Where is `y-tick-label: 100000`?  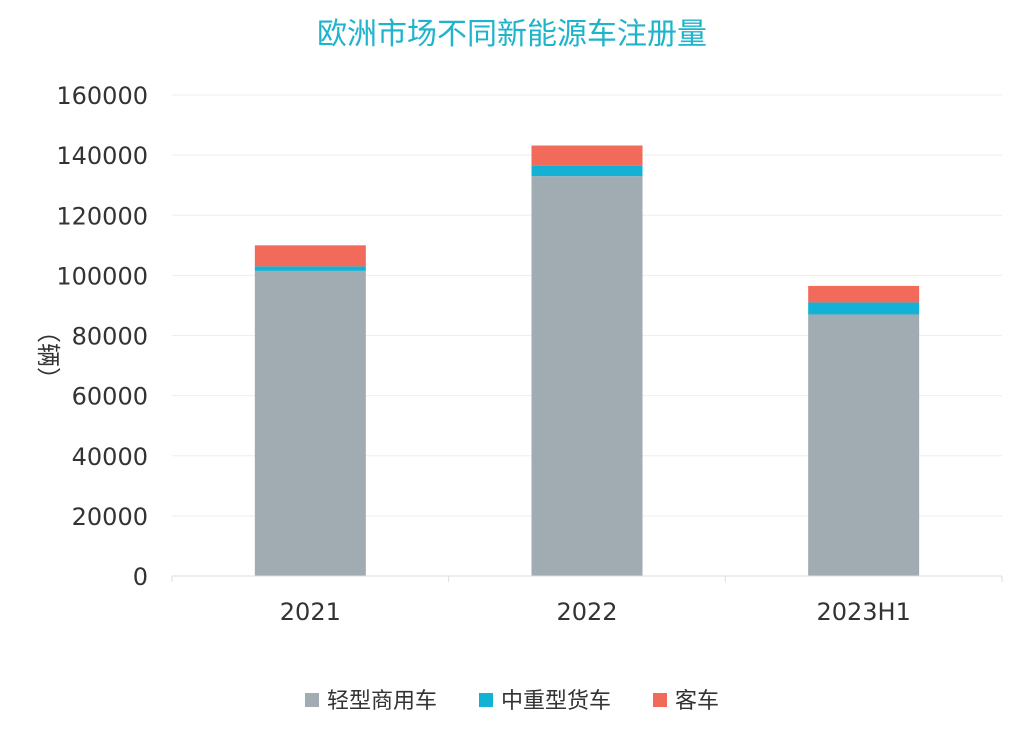 y-tick-label: 100000 is located at coordinates (102, 276).